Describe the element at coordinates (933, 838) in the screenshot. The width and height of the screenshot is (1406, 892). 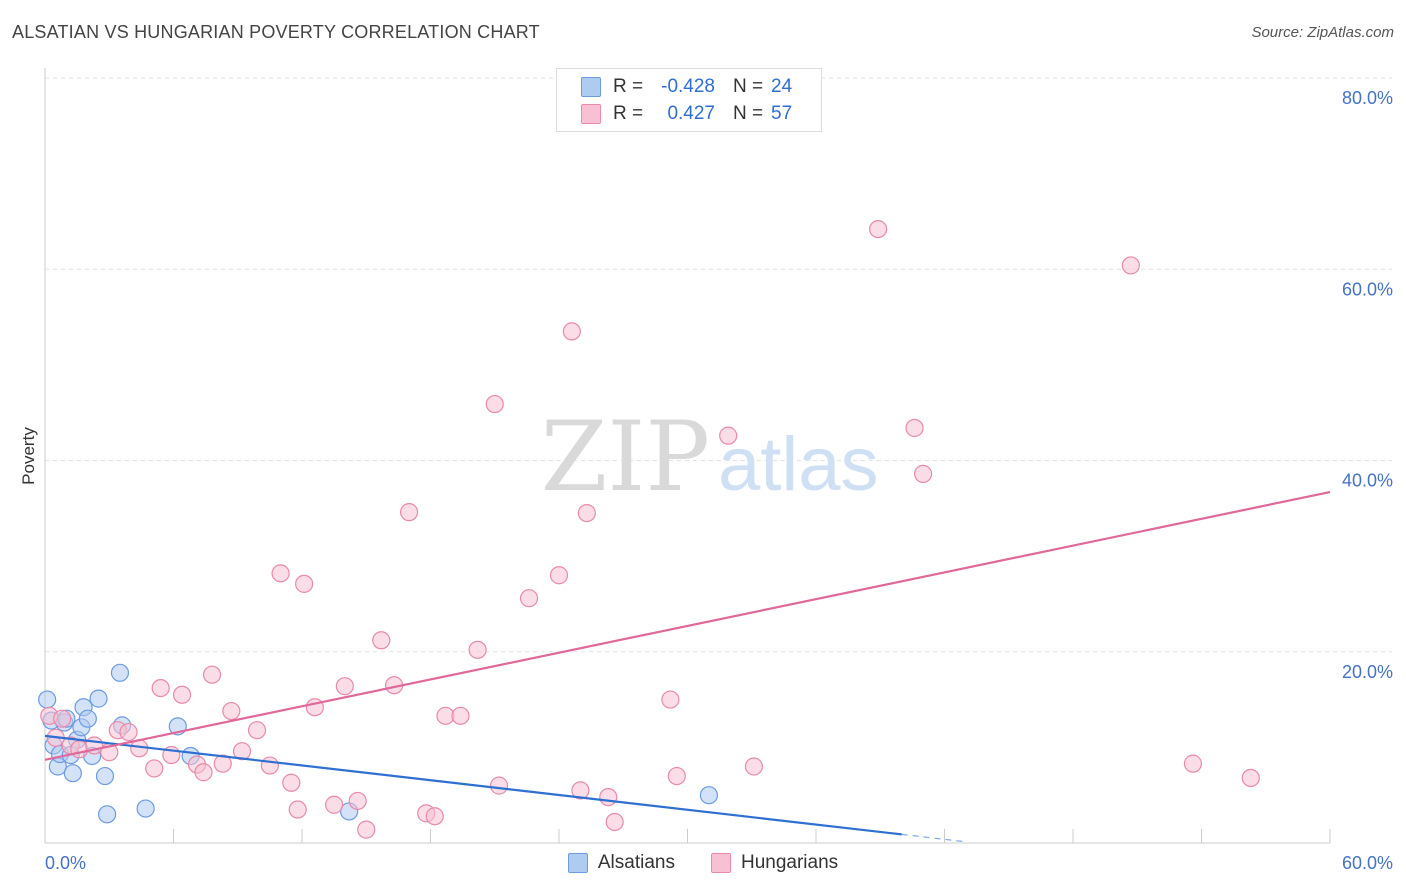
I see `trend-line-extension-alsatians` at that location.